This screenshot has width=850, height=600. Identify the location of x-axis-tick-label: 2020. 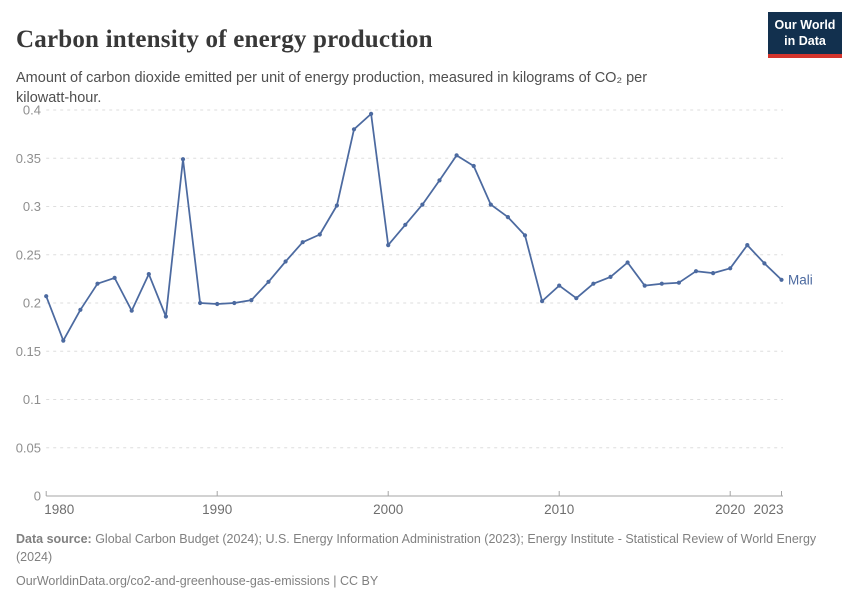
(730, 509).